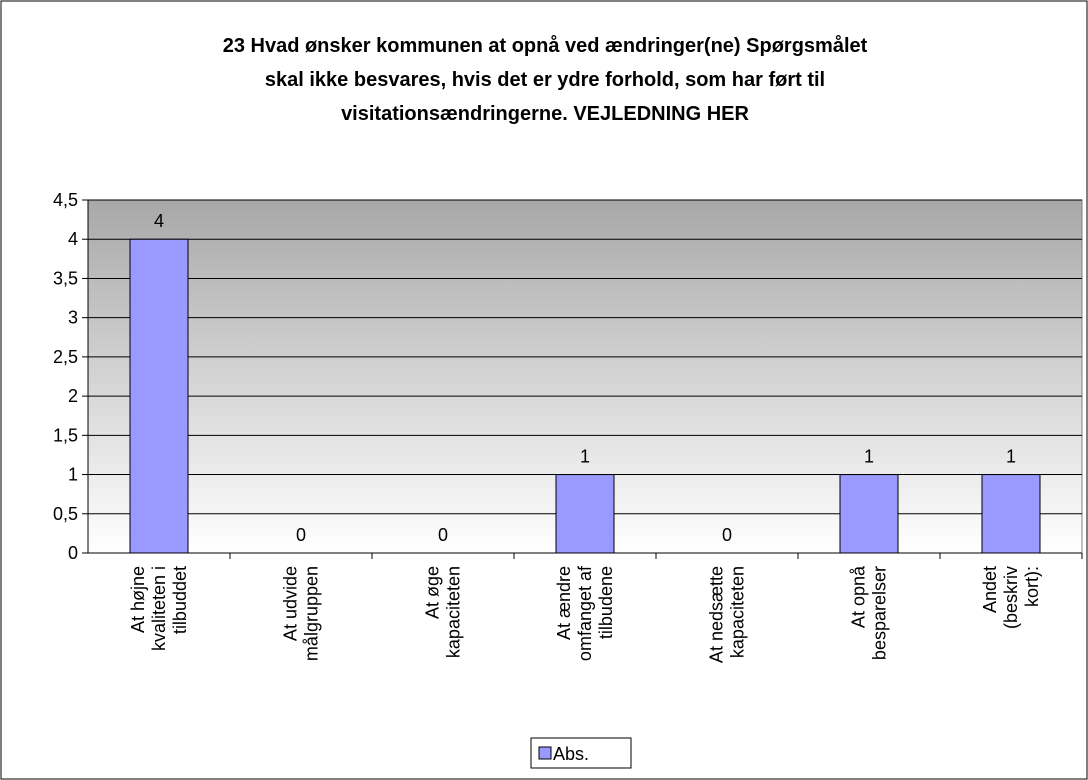 Image resolution: width=1088 pixels, height=780 pixels. I want to click on x-tick-label: At højnekvaliteten itilbuddet, so click(159, 608).